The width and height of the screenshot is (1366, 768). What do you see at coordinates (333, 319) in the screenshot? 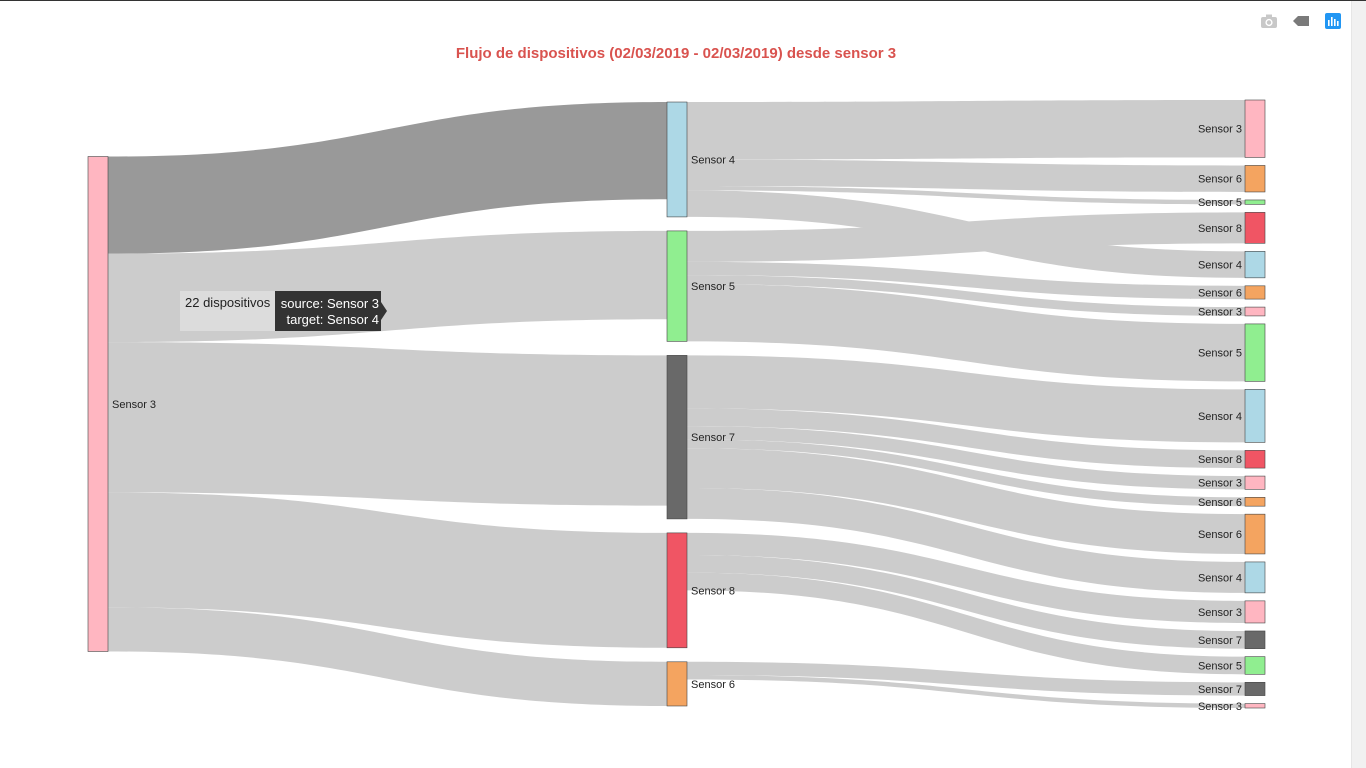
I see `tooltip-target: target: Sensor 4` at bounding box center [333, 319].